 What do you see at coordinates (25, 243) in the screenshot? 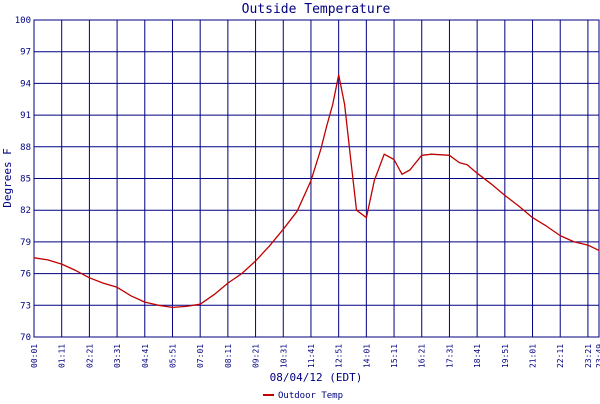
I see `y-tick-label: 79` at bounding box center [25, 243].